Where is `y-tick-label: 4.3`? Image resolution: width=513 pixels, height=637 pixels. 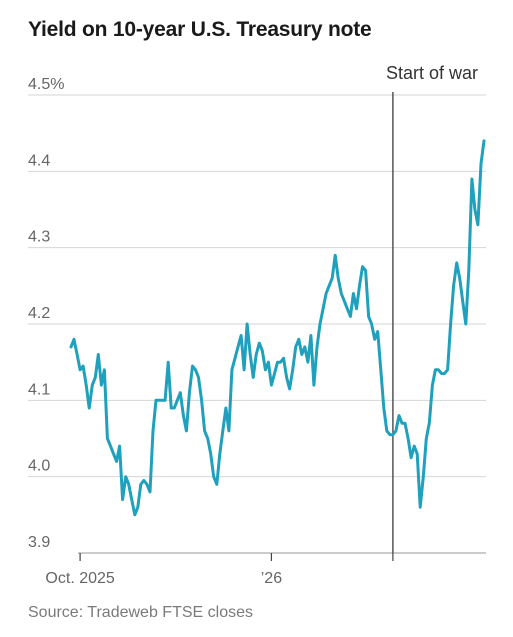 y-tick-label: 4.3 is located at coordinates (39, 237).